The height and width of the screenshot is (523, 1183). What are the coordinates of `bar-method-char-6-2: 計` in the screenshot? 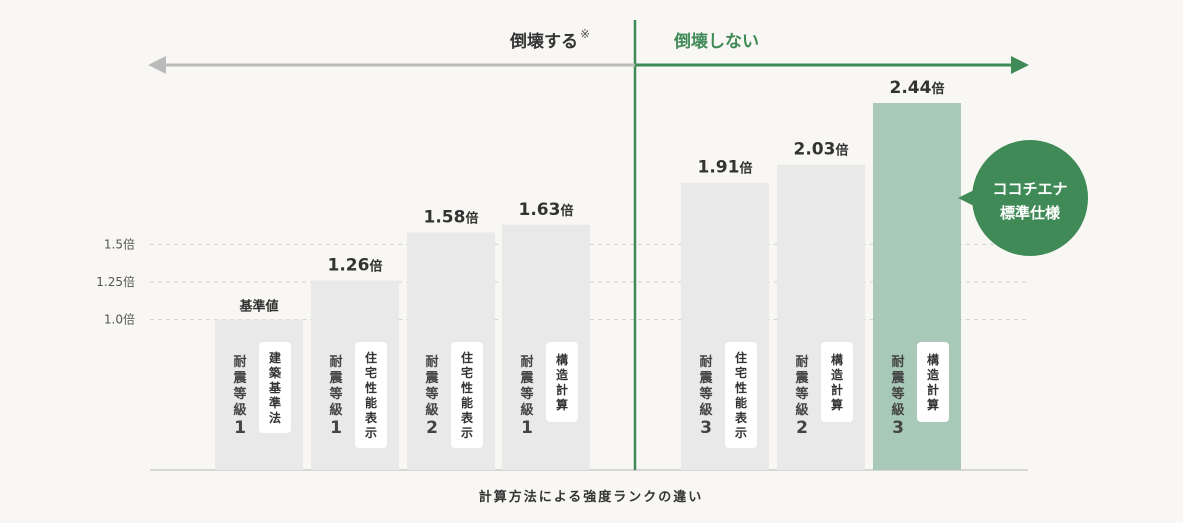 It's located at (933, 389).